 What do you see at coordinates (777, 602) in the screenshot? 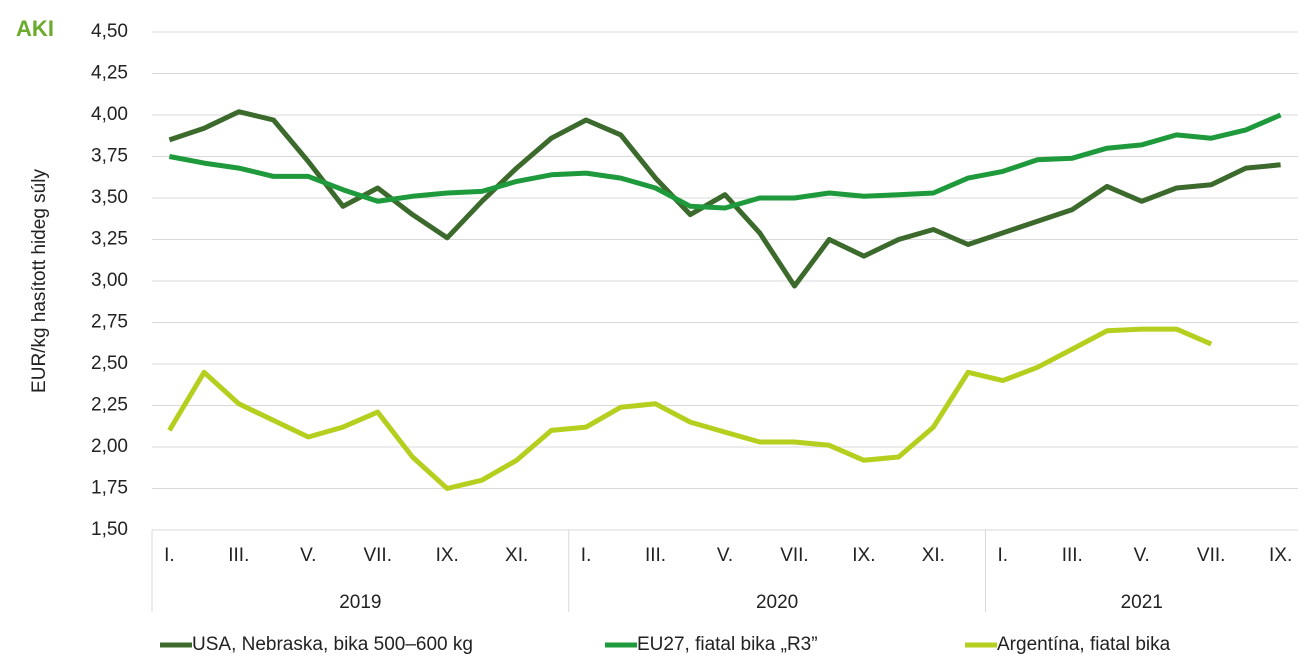
I see `year-label: 2020` at bounding box center [777, 602].